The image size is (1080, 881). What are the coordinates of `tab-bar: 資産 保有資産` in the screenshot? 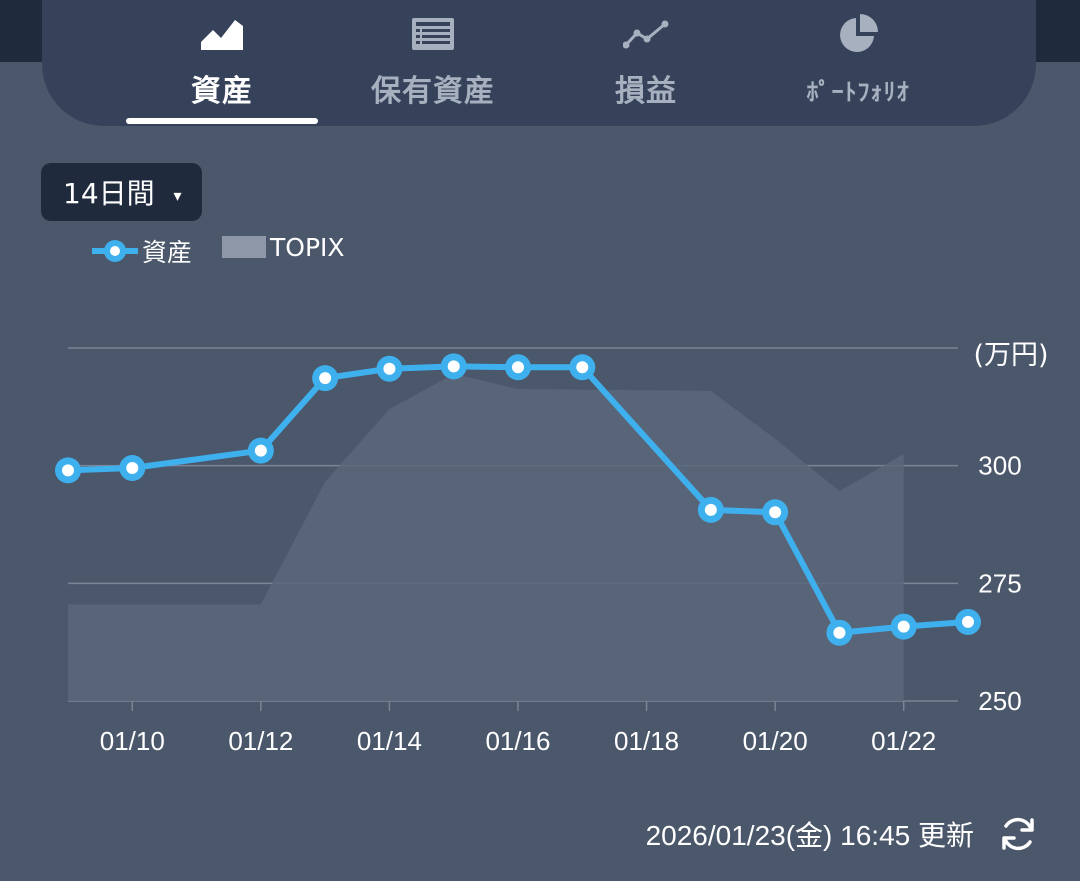 It's located at (539, 63).